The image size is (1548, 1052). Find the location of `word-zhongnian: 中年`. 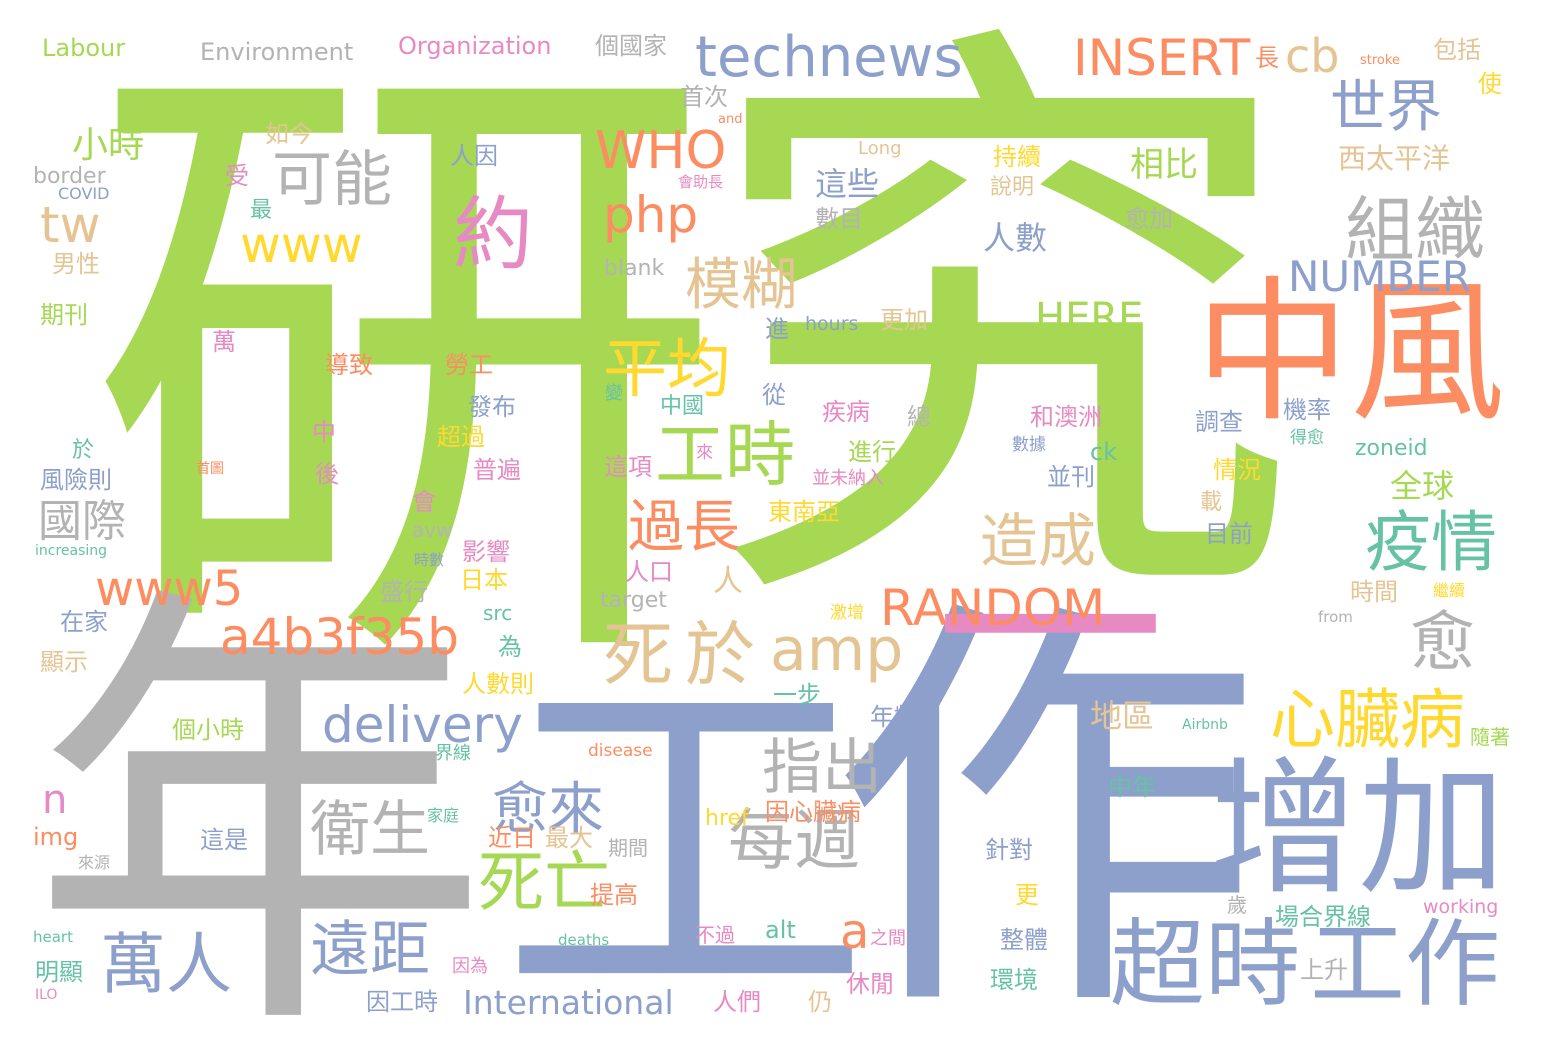

word-zhongnian: 中年 is located at coordinates (1132, 787).